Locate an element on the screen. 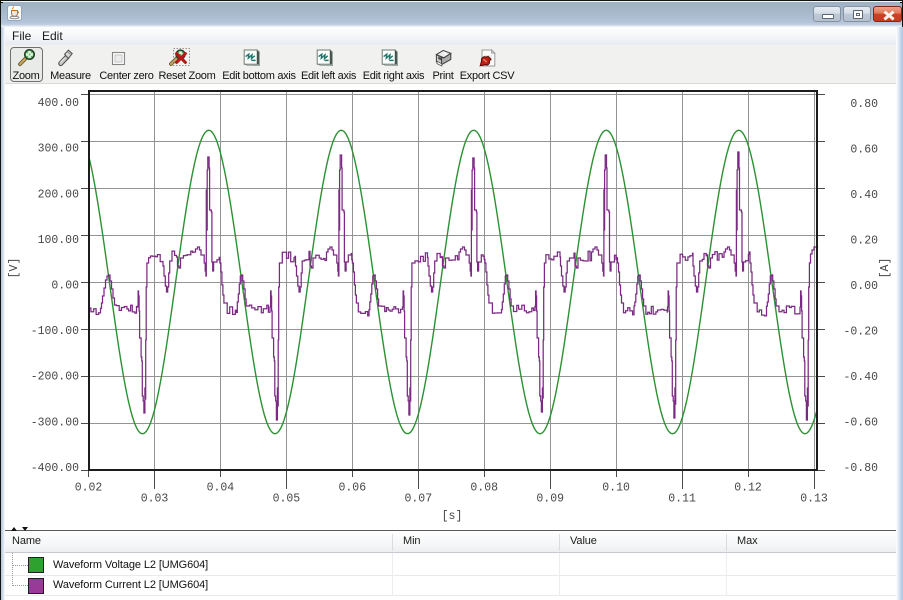 This screenshot has height=600, width=903. svg-text: 0.12 is located at coordinates (748, 488).